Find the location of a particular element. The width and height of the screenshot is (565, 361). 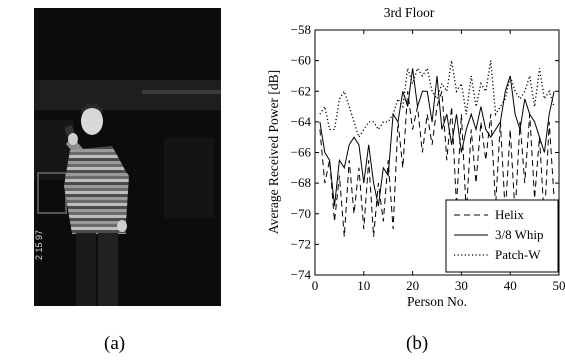

legend: Helix 3/8 Whip Patch-W is located at coordinates (502, 236).